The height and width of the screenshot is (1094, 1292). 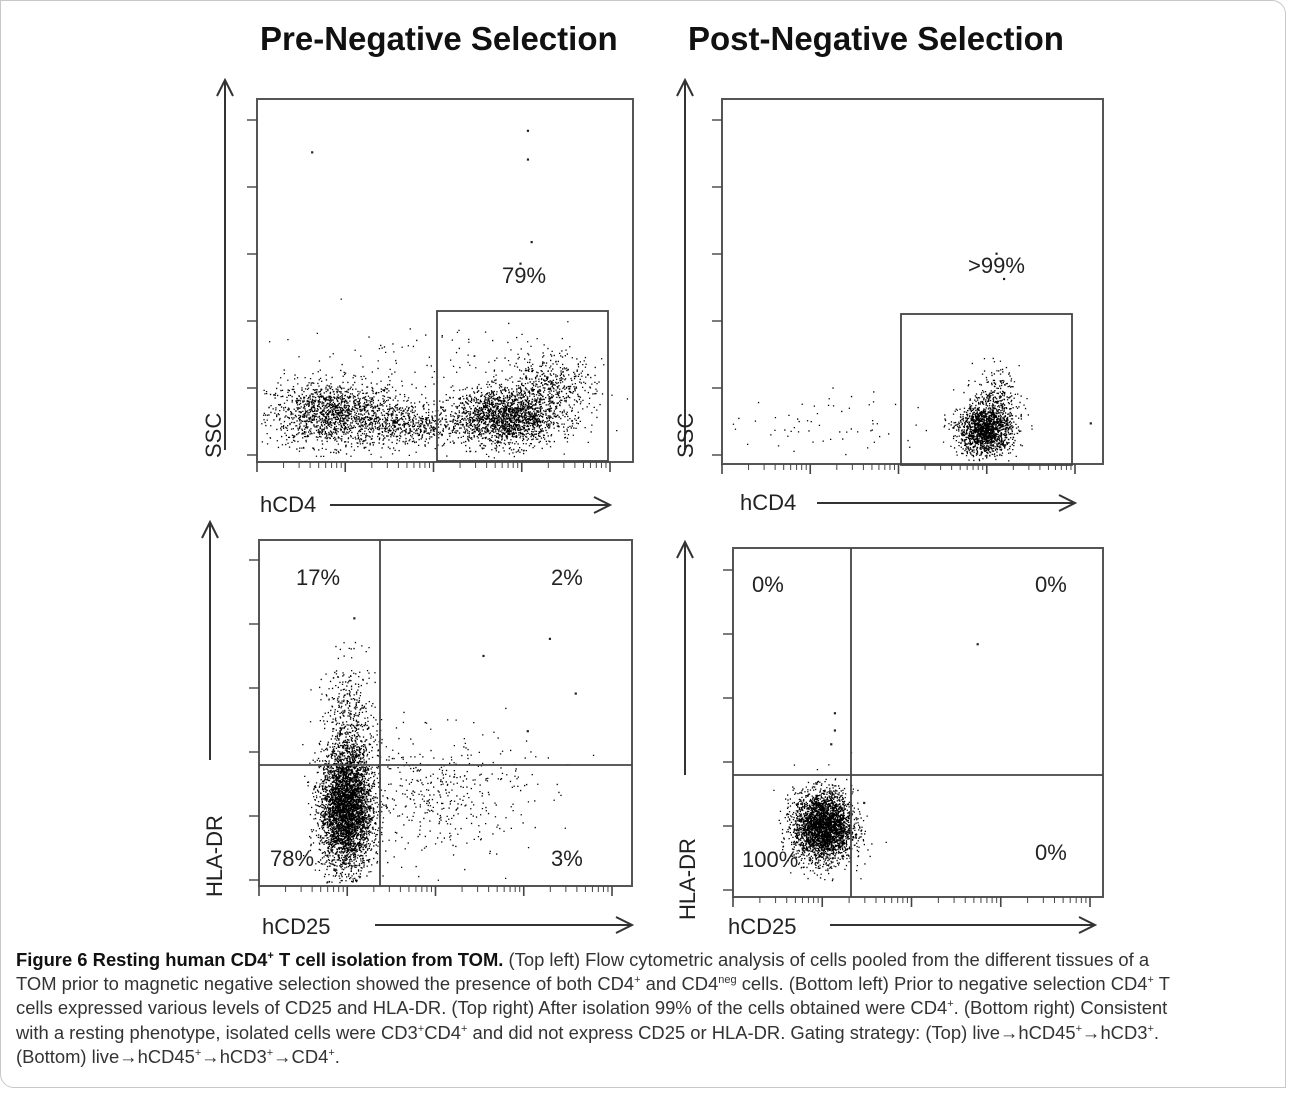 I want to click on quadrant-top-right-percent: 0%, so click(x=1051, y=584).